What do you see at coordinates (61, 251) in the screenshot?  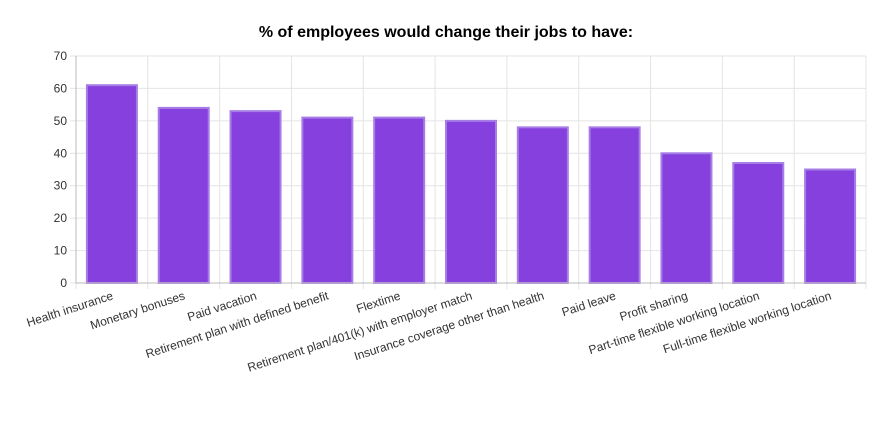 I see `y-tick-label: 10` at bounding box center [61, 251].